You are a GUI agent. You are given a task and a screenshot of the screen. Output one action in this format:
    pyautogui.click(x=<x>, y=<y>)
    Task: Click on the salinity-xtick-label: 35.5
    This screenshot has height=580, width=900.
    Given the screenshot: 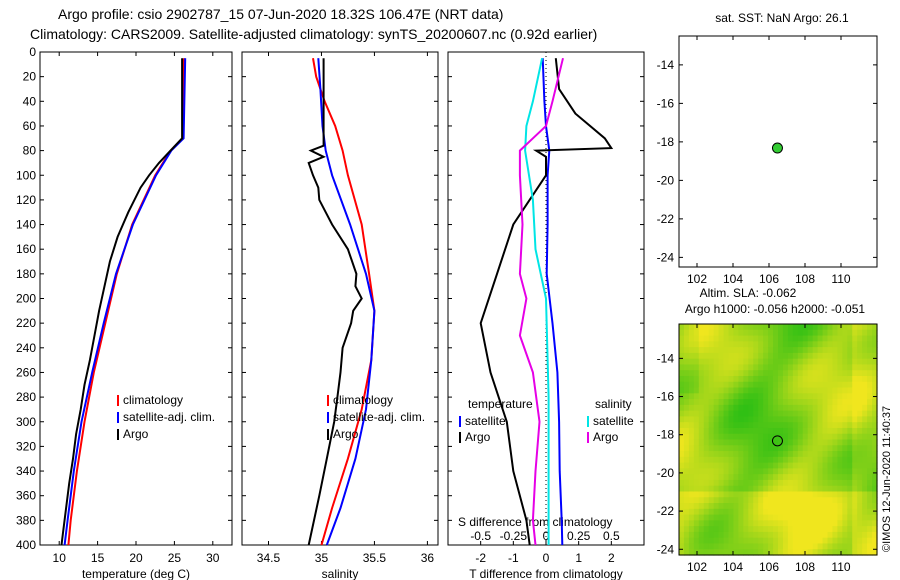 What is the action you would take?
    pyautogui.click(x=375, y=558)
    